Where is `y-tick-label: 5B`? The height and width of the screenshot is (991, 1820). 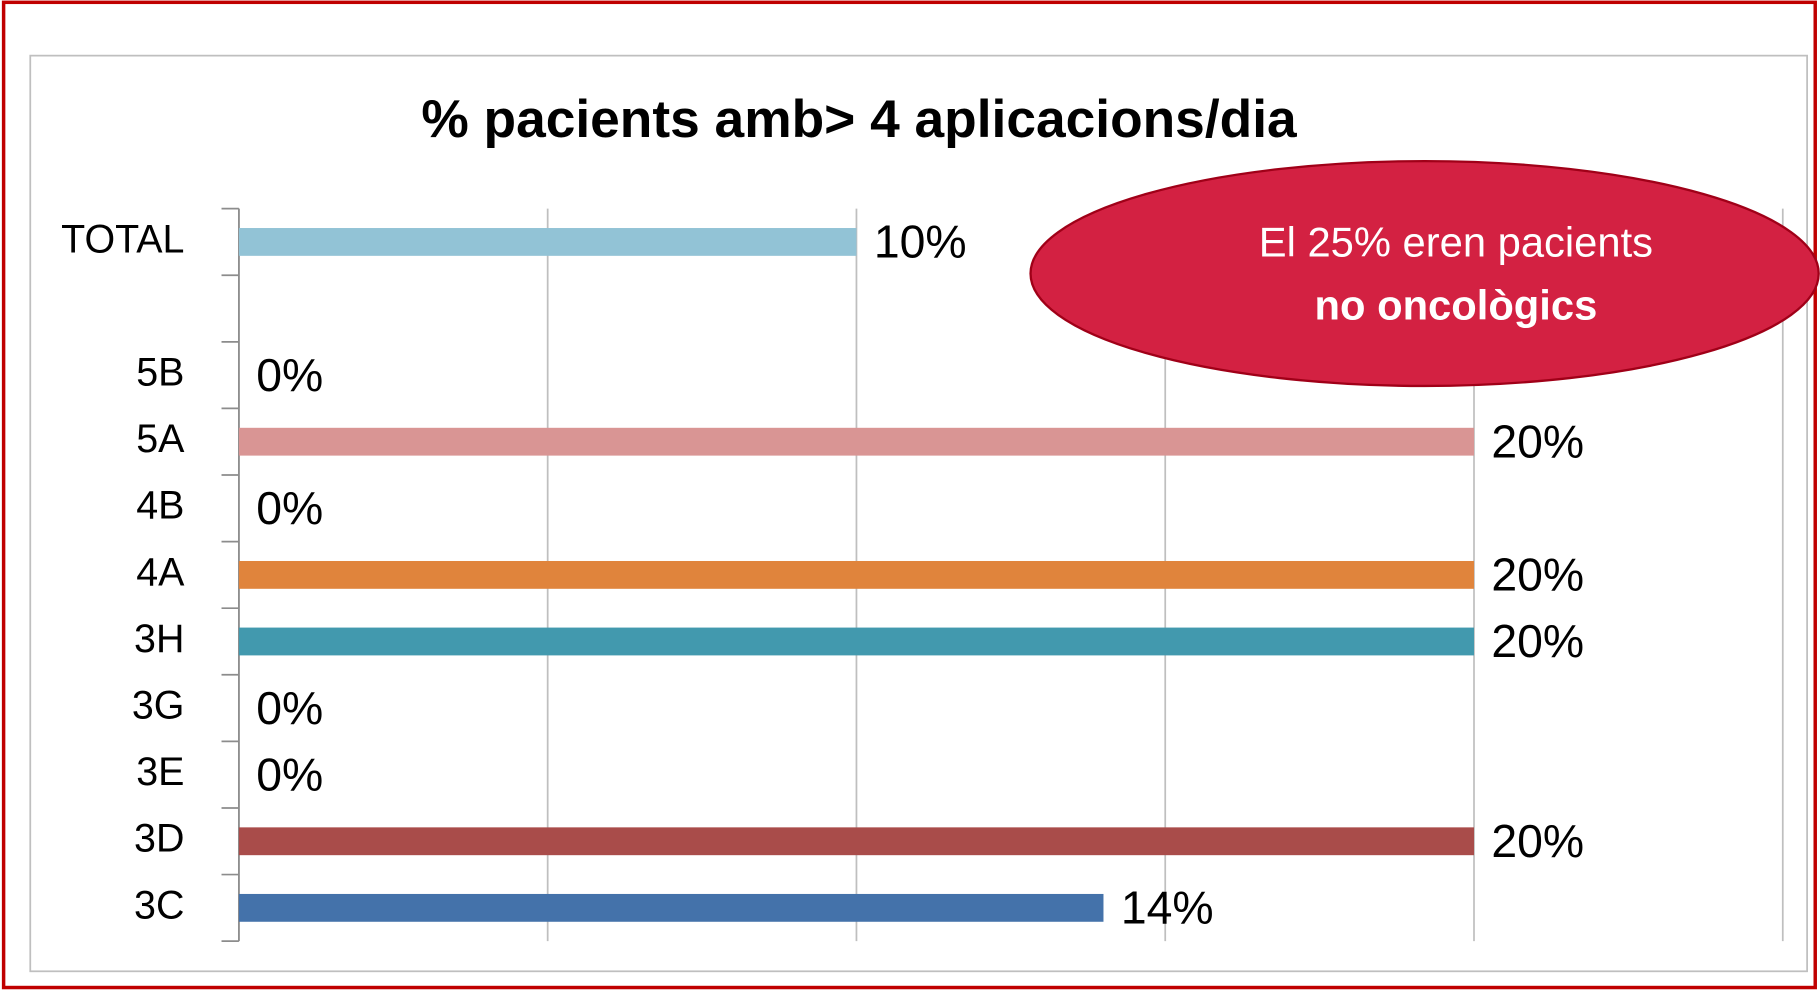 y-tick-label: 5B is located at coordinates (160, 373).